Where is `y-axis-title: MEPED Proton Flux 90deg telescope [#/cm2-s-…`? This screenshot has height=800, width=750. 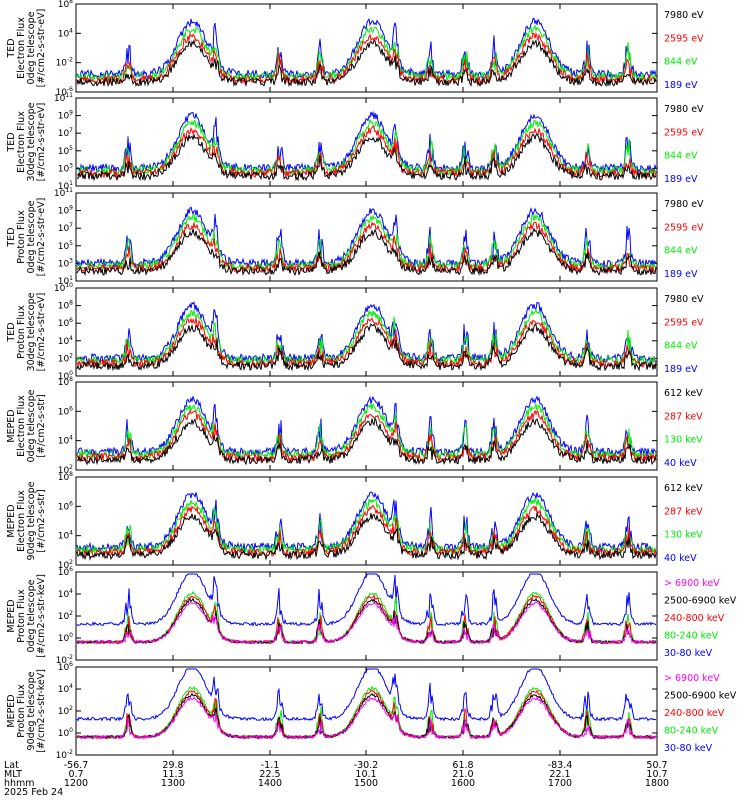
y-axis-title: MEPED Proton Flux 90deg telescope [#/cm2-s-… is located at coordinates (26, 711).